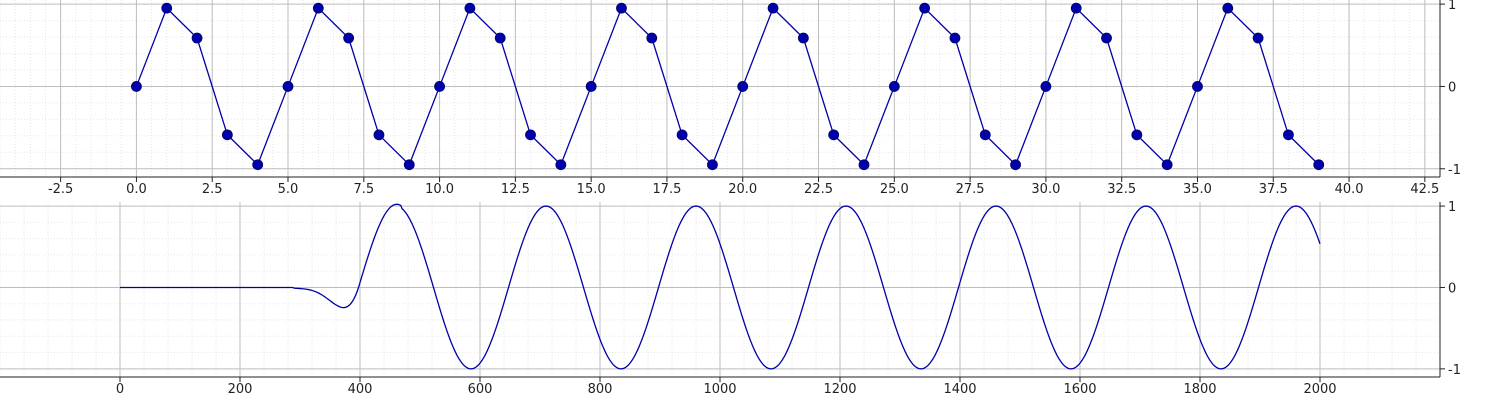 This screenshot has height=400, width=1500. Describe the element at coordinates (1121, 189) in the screenshot. I see `x-tick-label: 32.5` at that location.